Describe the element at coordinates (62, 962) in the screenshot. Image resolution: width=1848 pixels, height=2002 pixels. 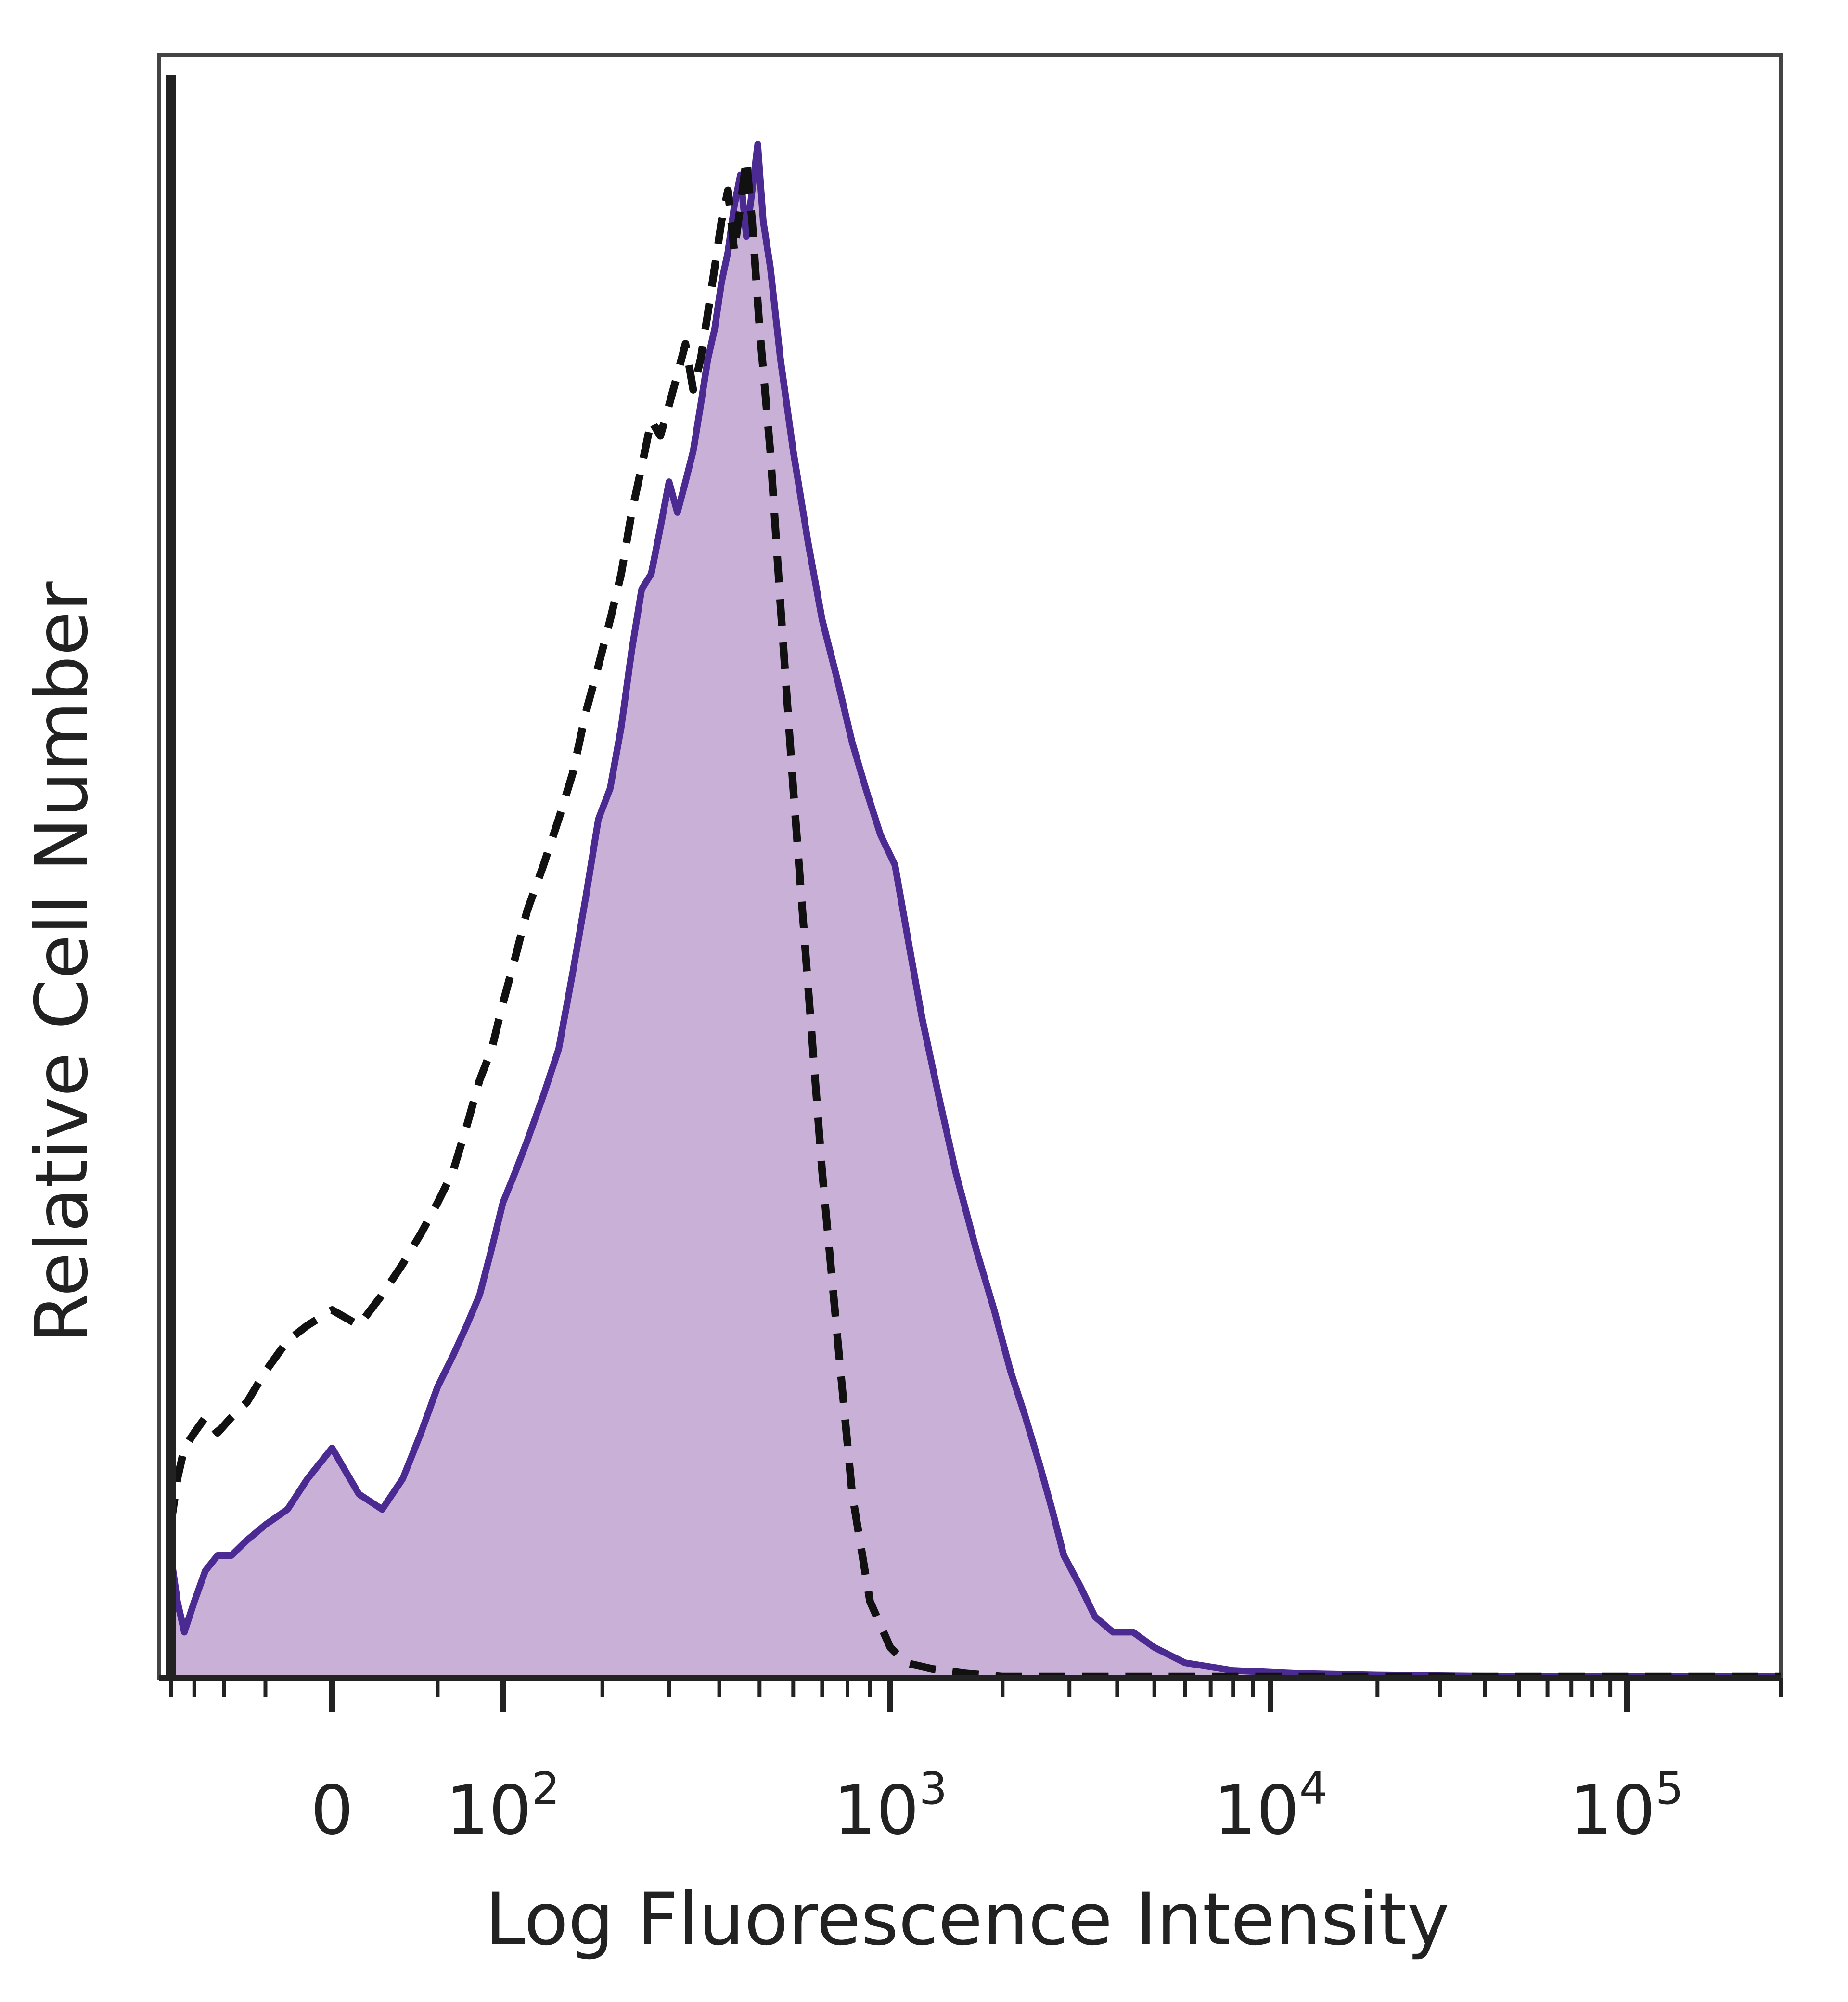
I see `y-axis-label: Relative Cell Number` at that location.